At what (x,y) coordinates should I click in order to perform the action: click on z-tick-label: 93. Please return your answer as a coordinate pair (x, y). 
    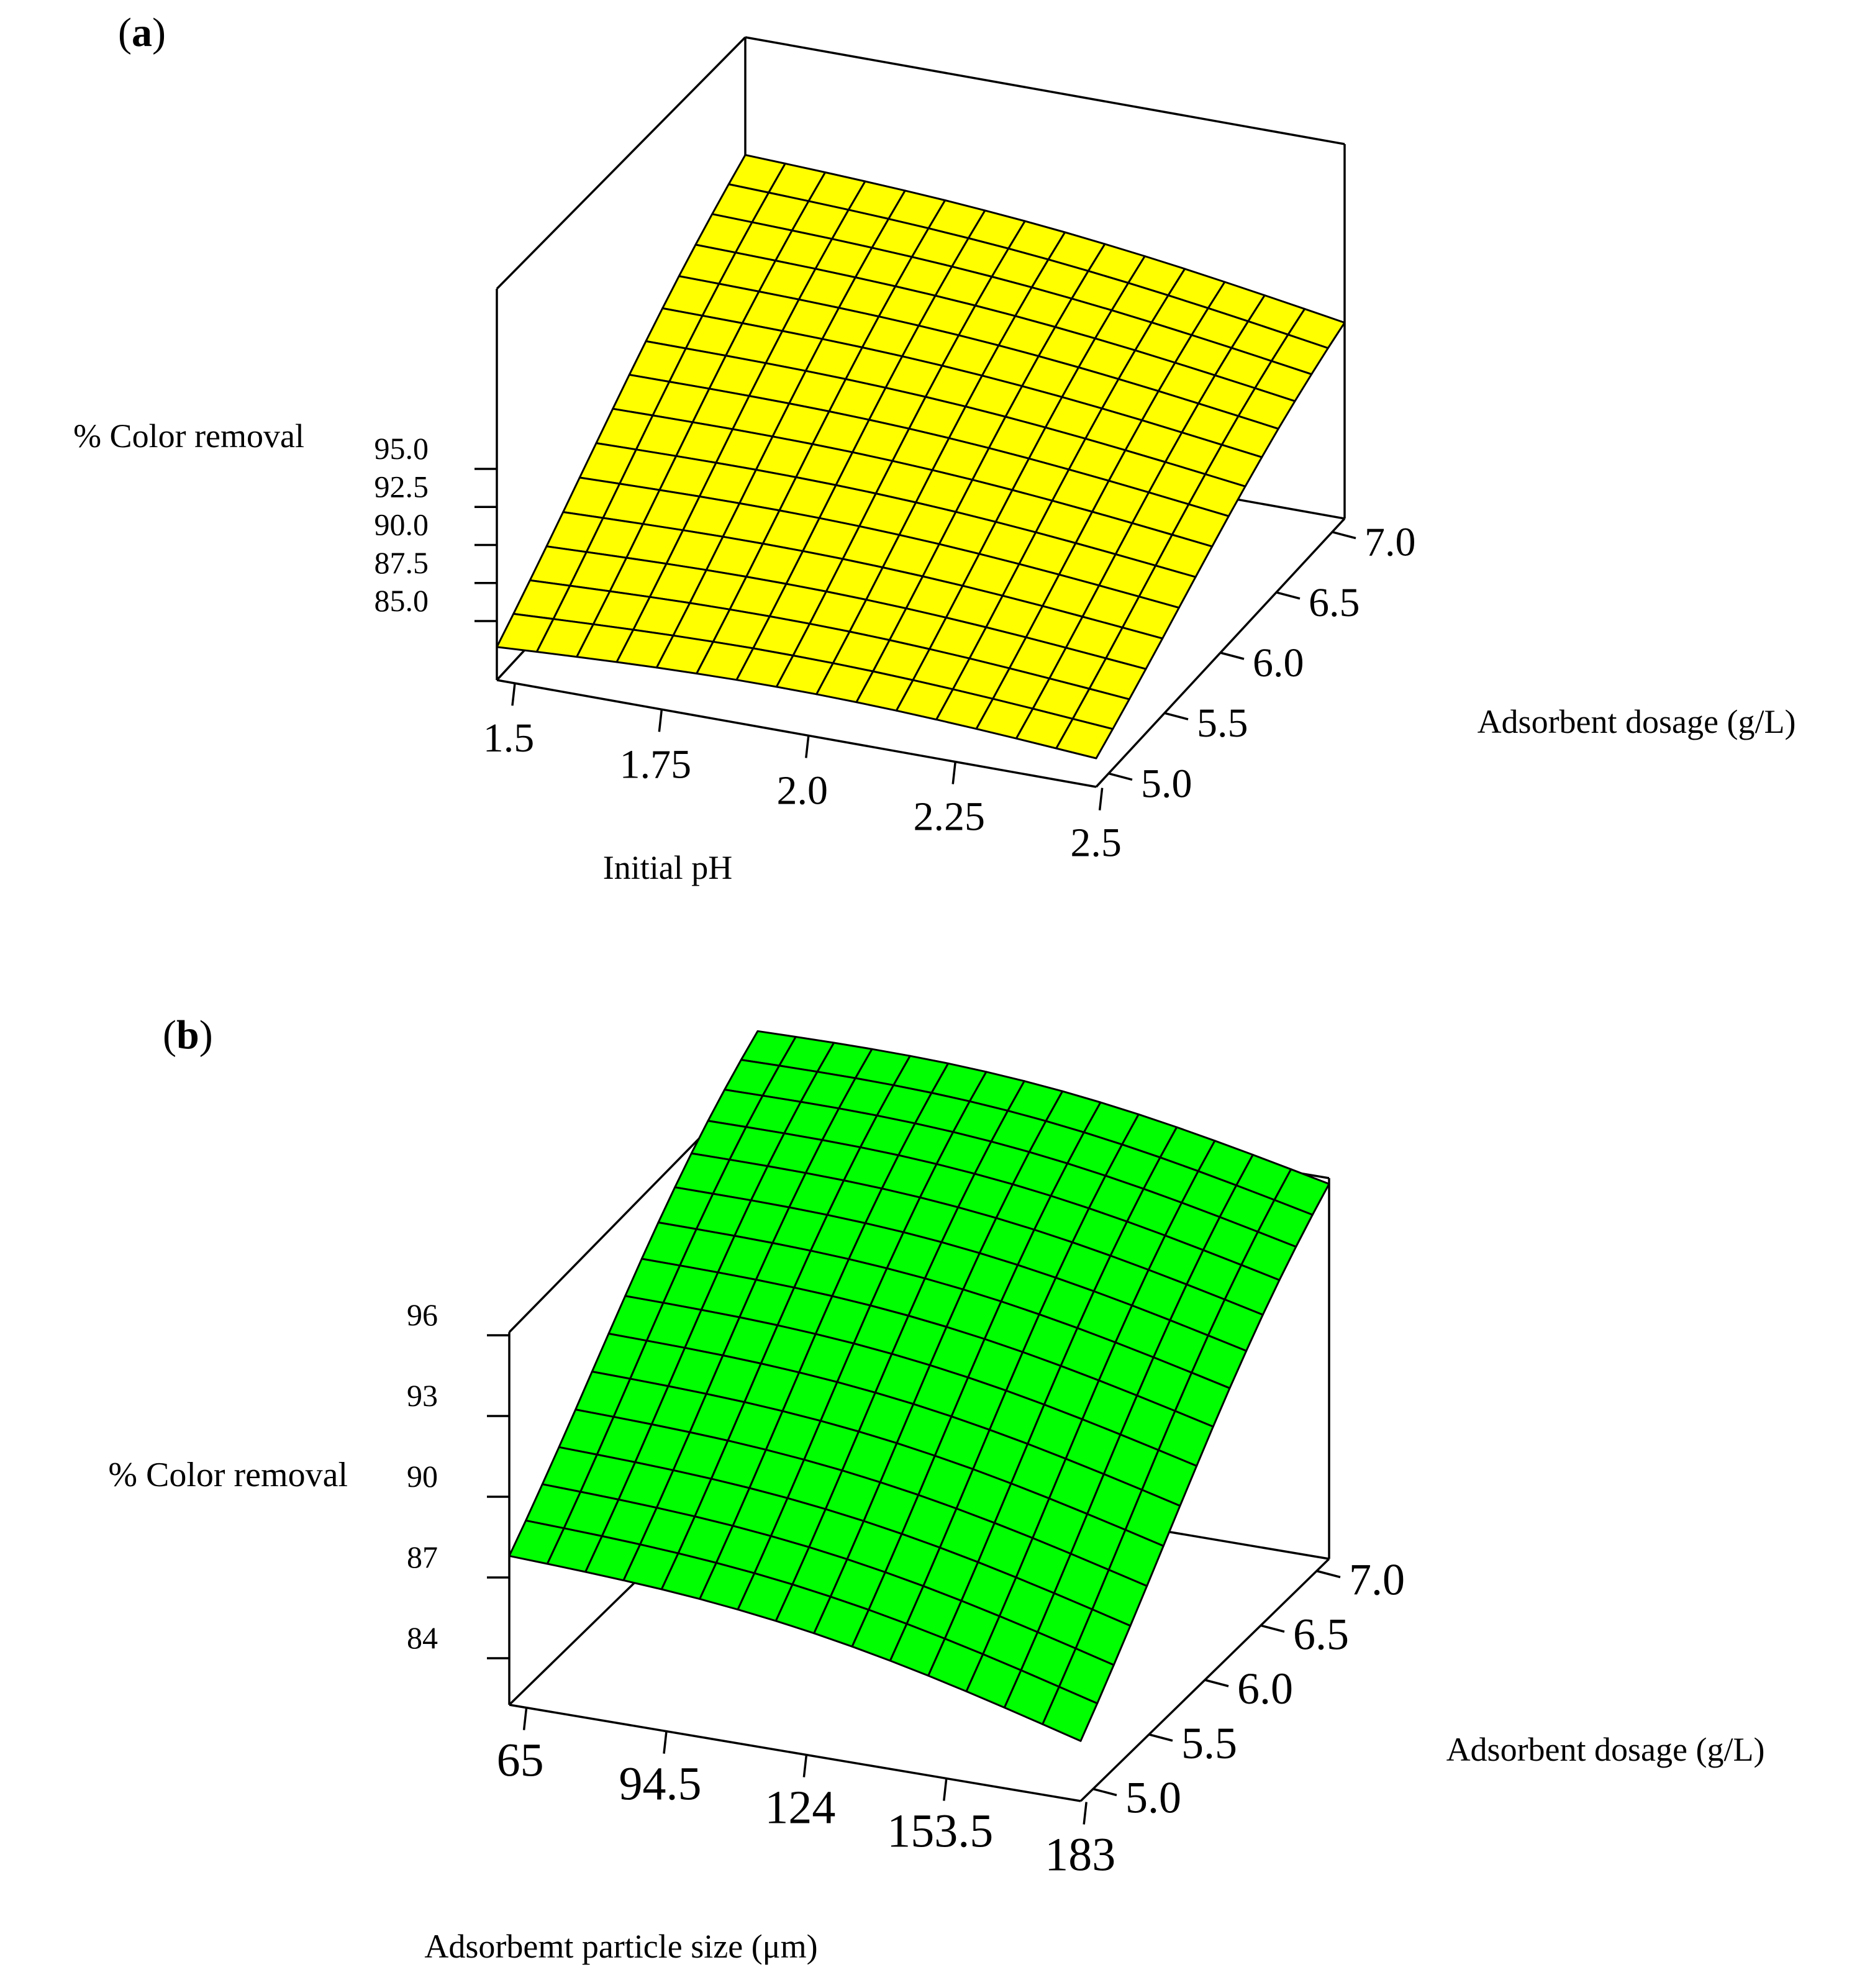
    Looking at the image, I should click on (423, 1395).